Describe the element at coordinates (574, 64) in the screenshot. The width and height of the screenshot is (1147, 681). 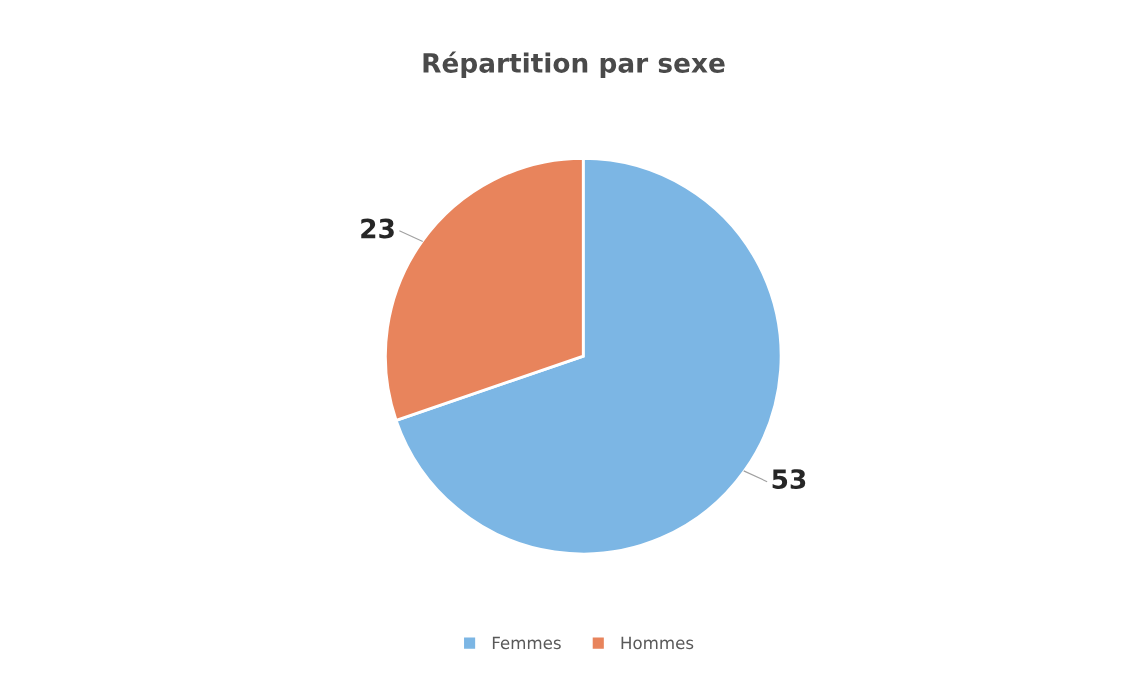
I see `chart-title: Répartition par sexe` at that location.